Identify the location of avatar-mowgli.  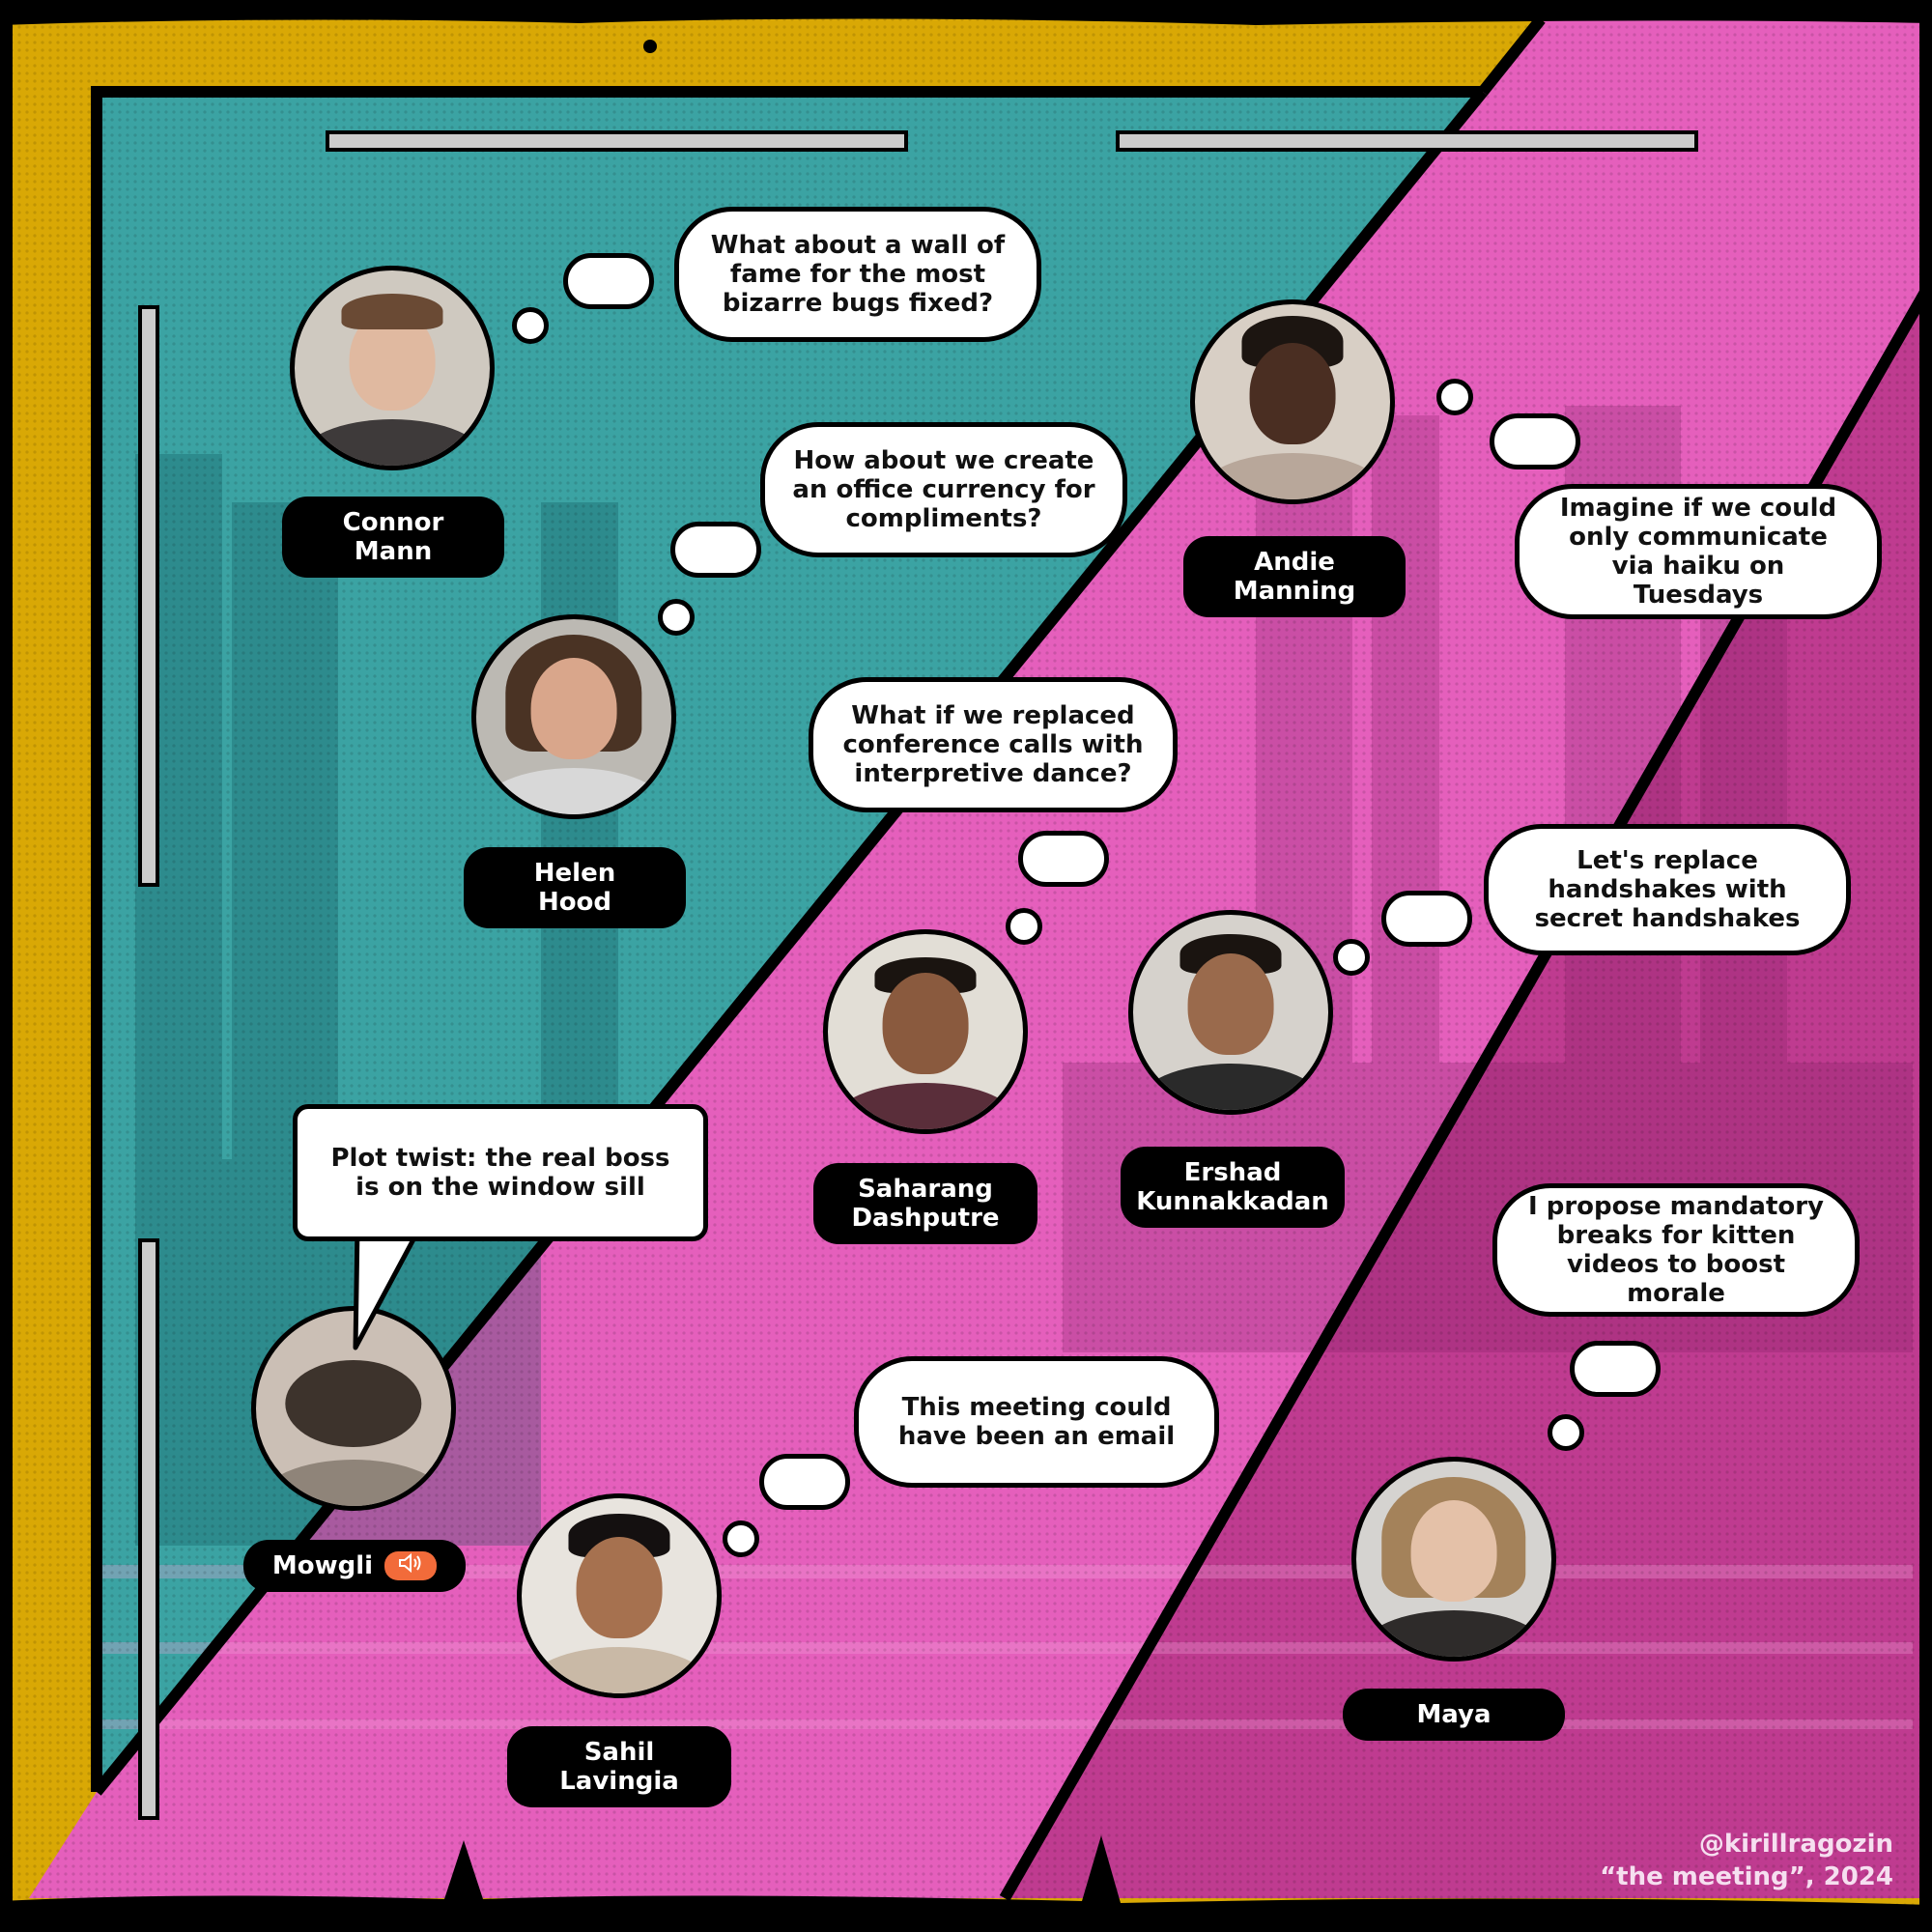
(353, 1408).